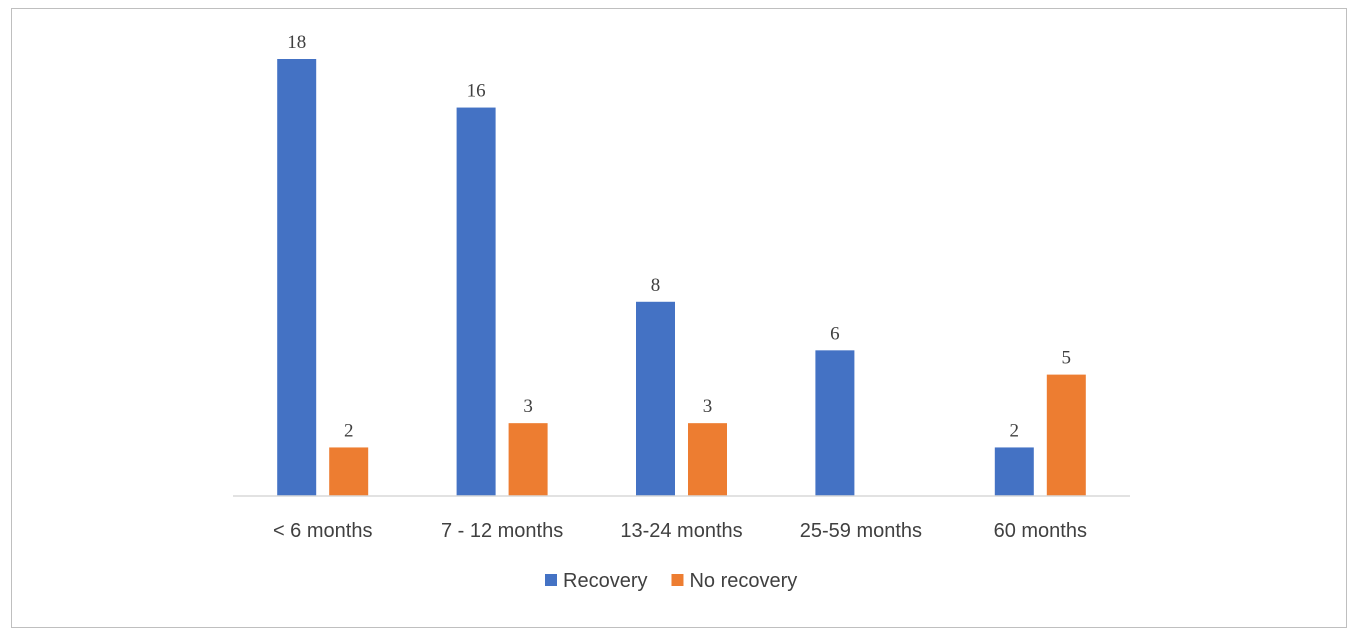 This screenshot has height=628, width=1358. I want to click on legend: Recovery No recovery, so click(671, 581).